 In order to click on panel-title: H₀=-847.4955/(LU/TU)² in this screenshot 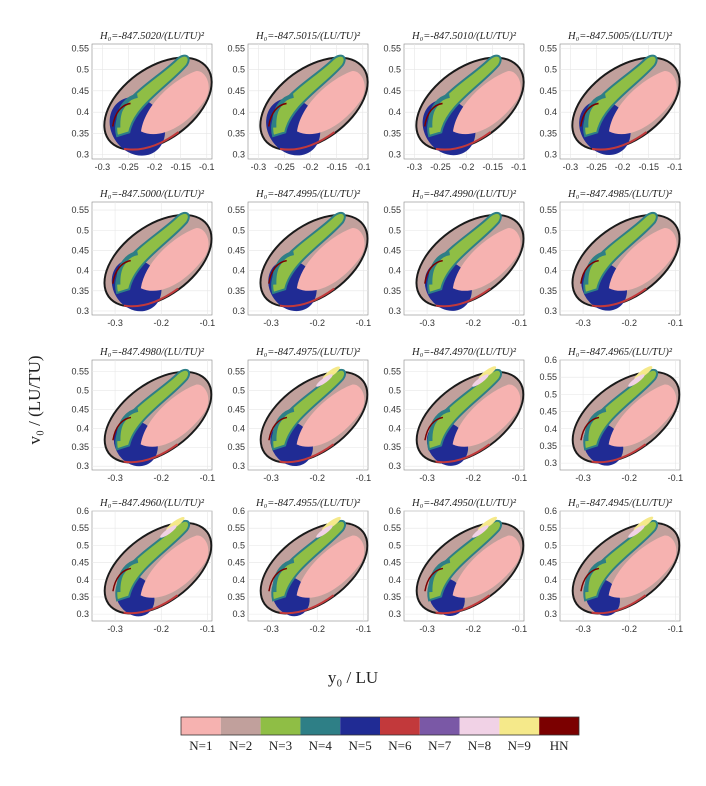, I will do `click(308, 503)`.